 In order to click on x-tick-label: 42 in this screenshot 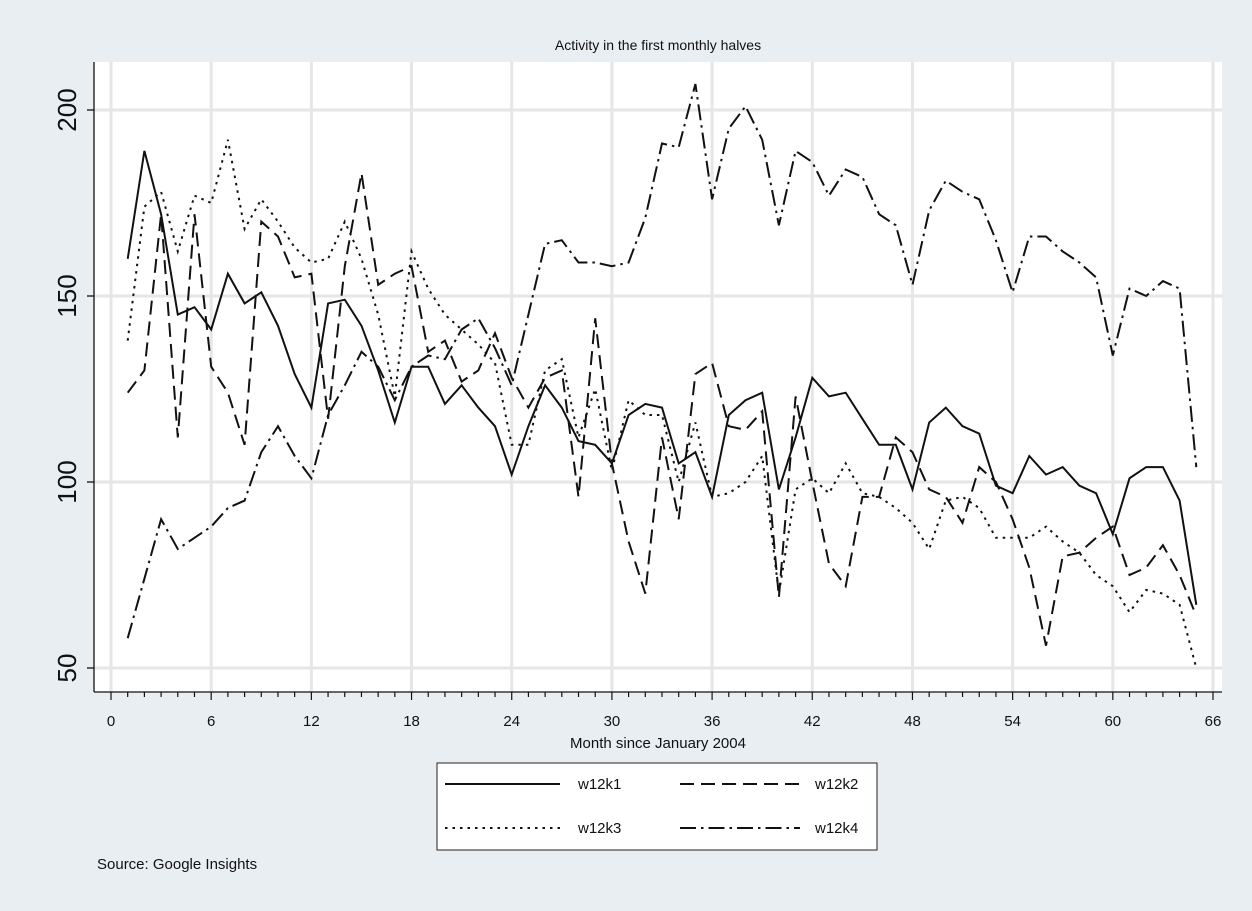, I will do `click(812, 721)`.